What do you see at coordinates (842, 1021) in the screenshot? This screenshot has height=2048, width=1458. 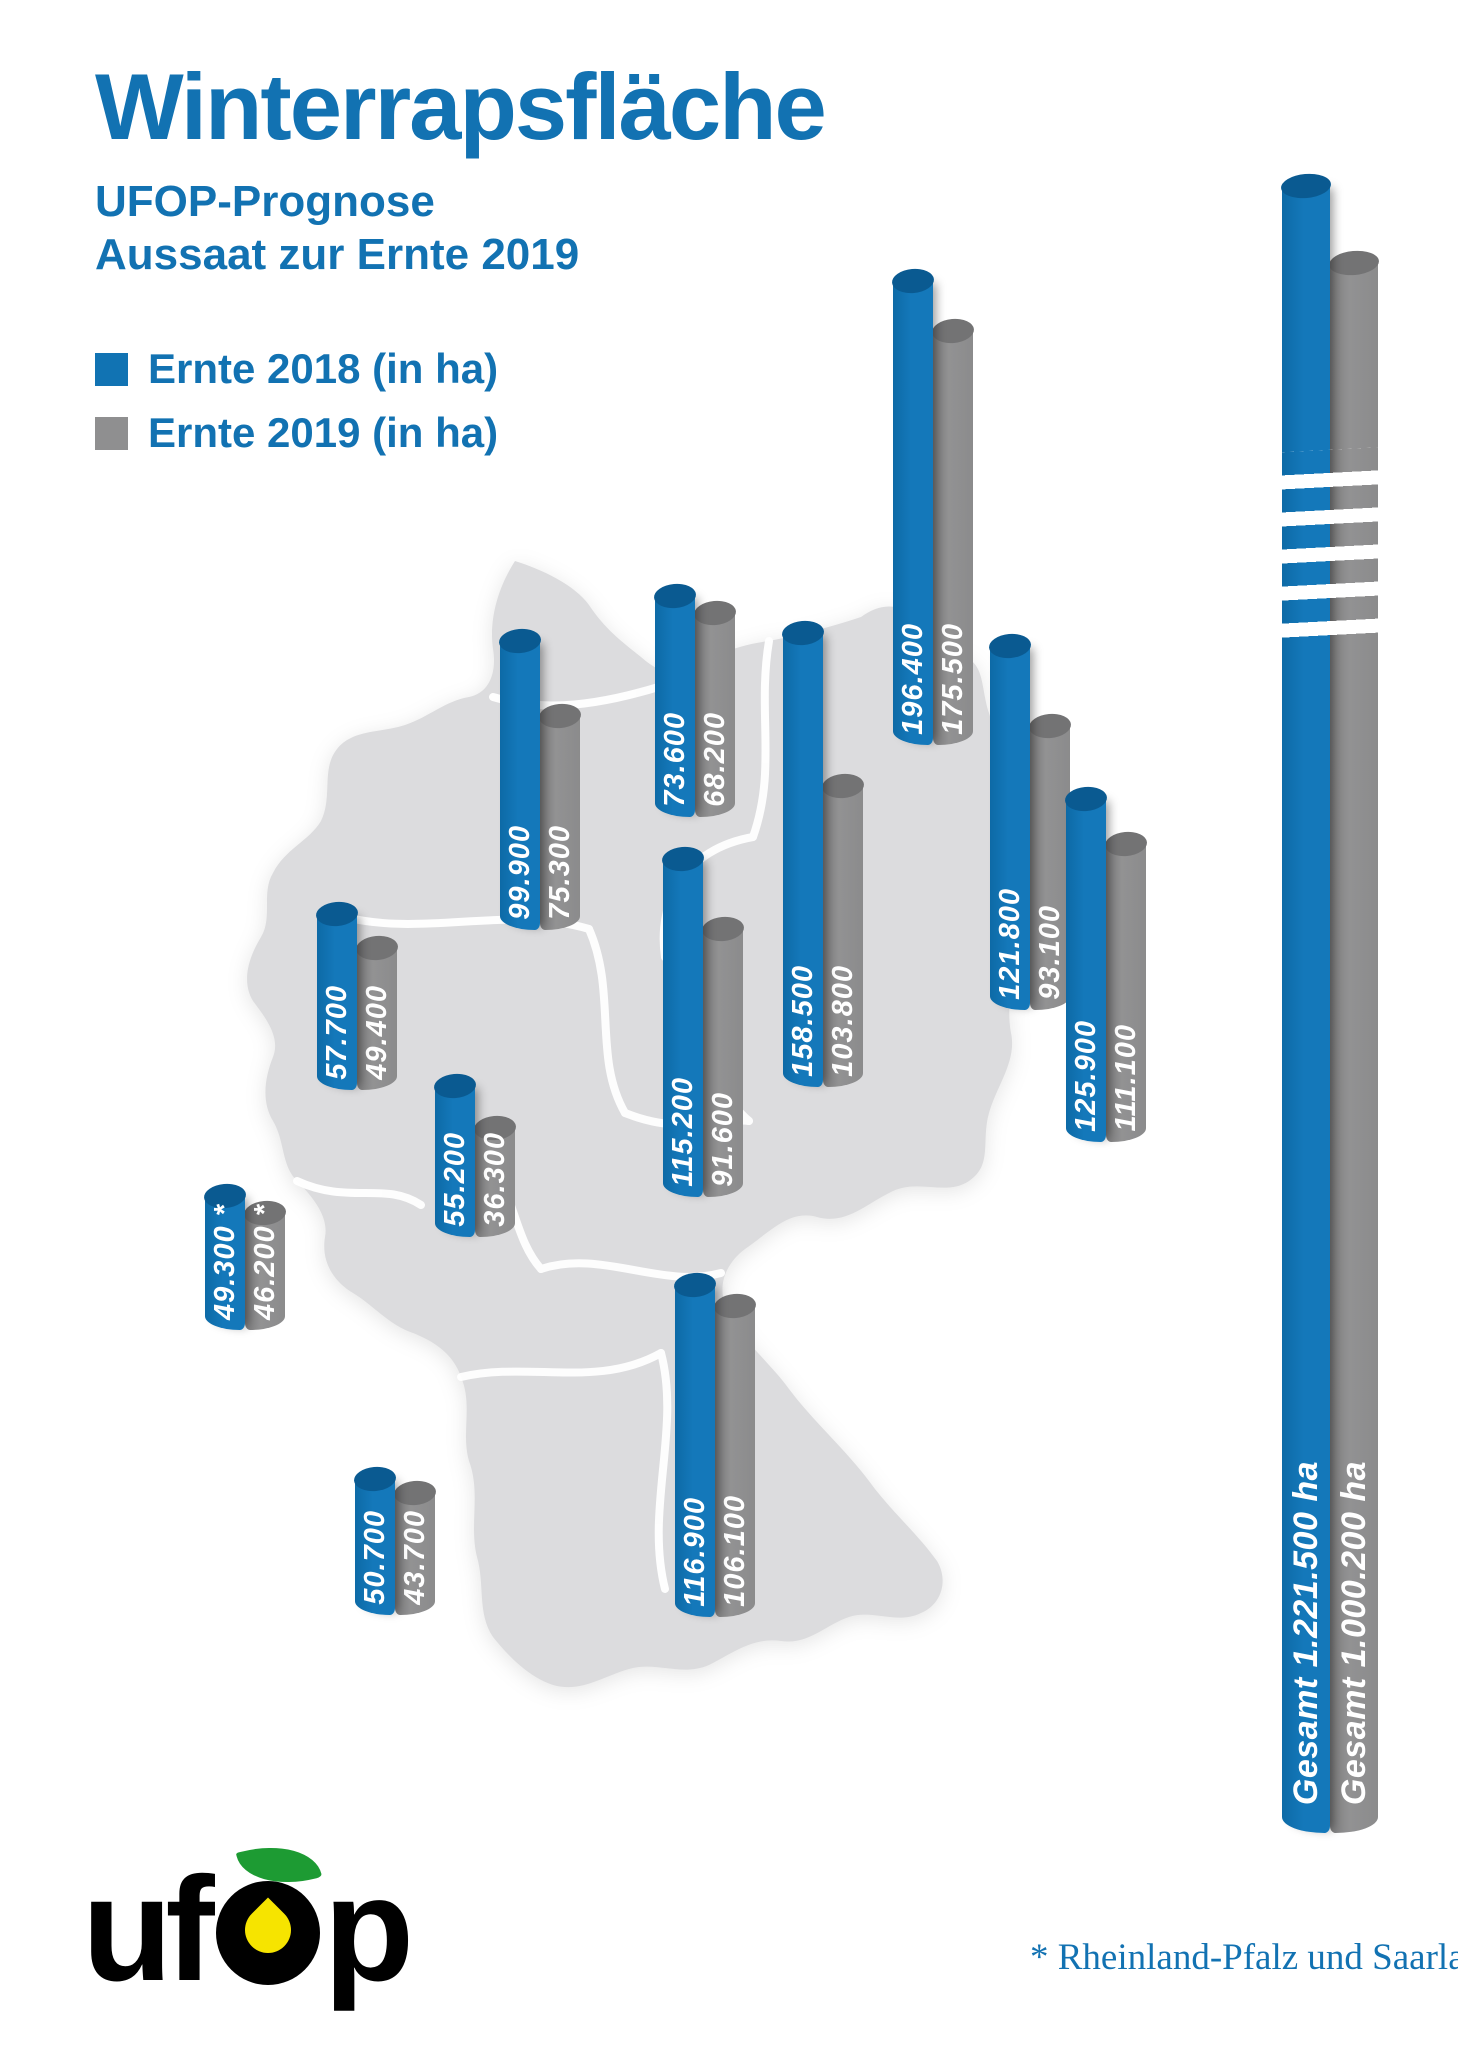 I see `bar-value-2019: 103.800` at bounding box center [842, 1021].